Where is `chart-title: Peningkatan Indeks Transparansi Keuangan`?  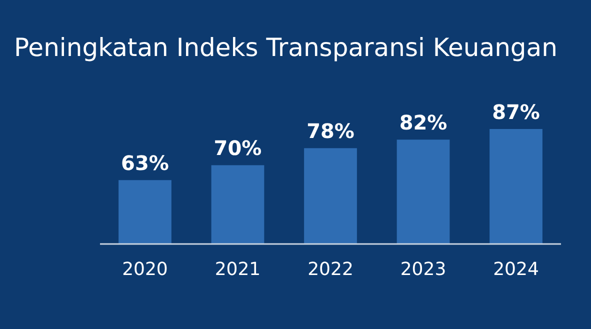 chart-title: Peningkatan Indeks Transparansi Keuangan is located at coordinates (286, 47).